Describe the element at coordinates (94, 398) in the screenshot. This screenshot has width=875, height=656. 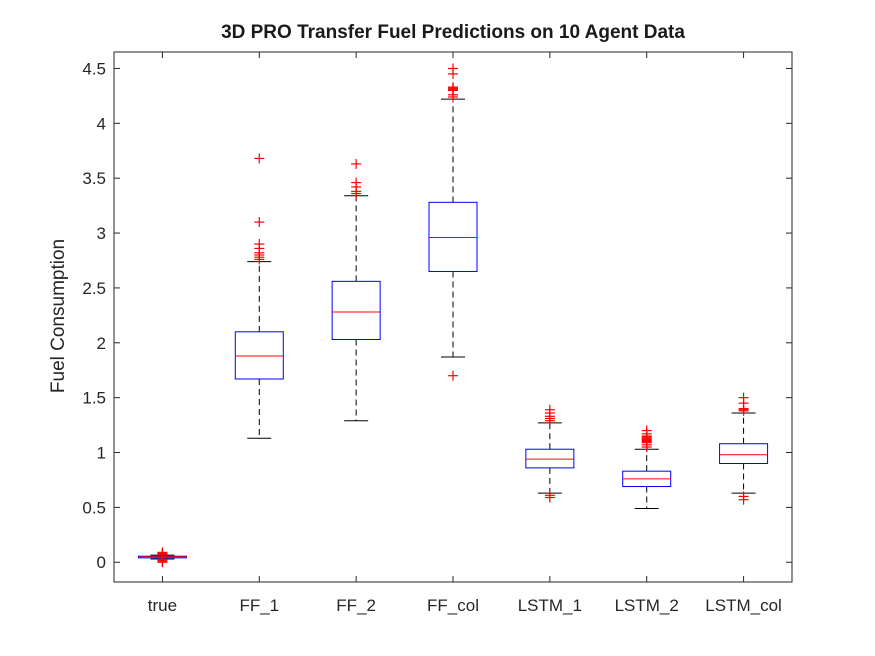
I see `y-tick-label: 1.5` at that location.